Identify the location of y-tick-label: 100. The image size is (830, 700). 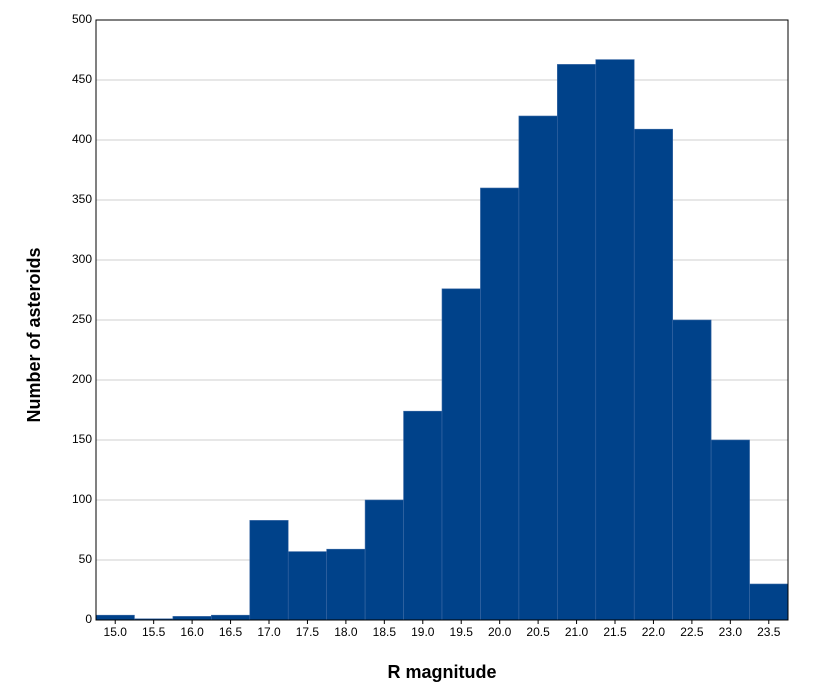
(82, 499).